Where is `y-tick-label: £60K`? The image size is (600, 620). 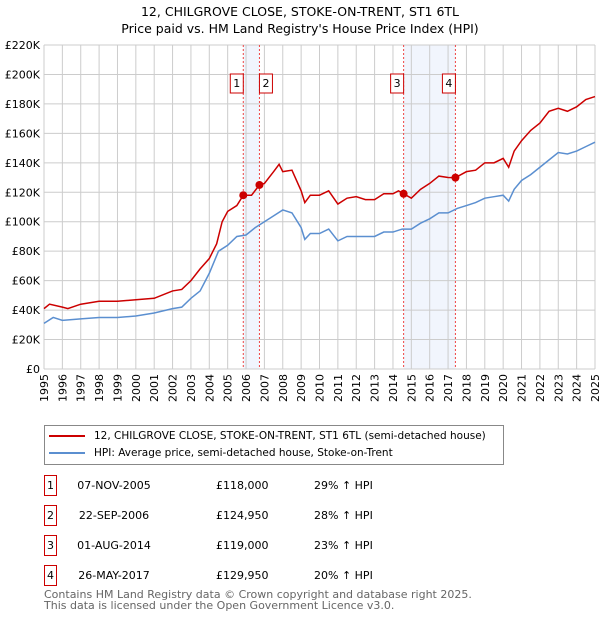 y-tick-label: £60K is located at coordinates (26, 281).